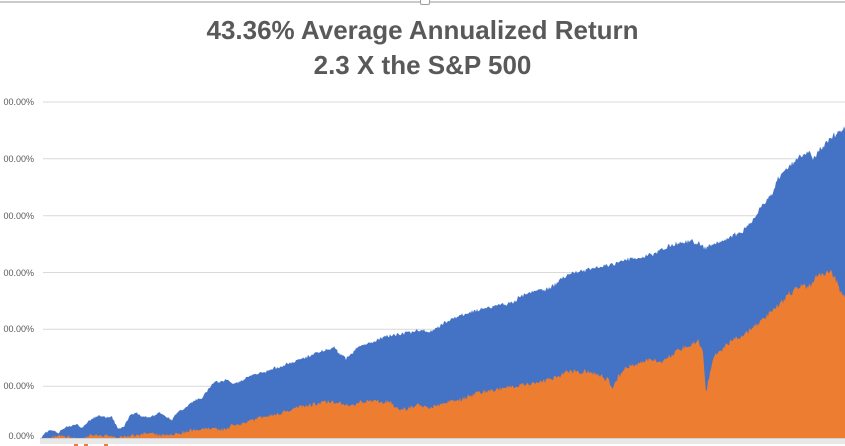  Describe the element at coordinates (442, 441) in the screenshot. I see `axis-baseline-strip` at that location.